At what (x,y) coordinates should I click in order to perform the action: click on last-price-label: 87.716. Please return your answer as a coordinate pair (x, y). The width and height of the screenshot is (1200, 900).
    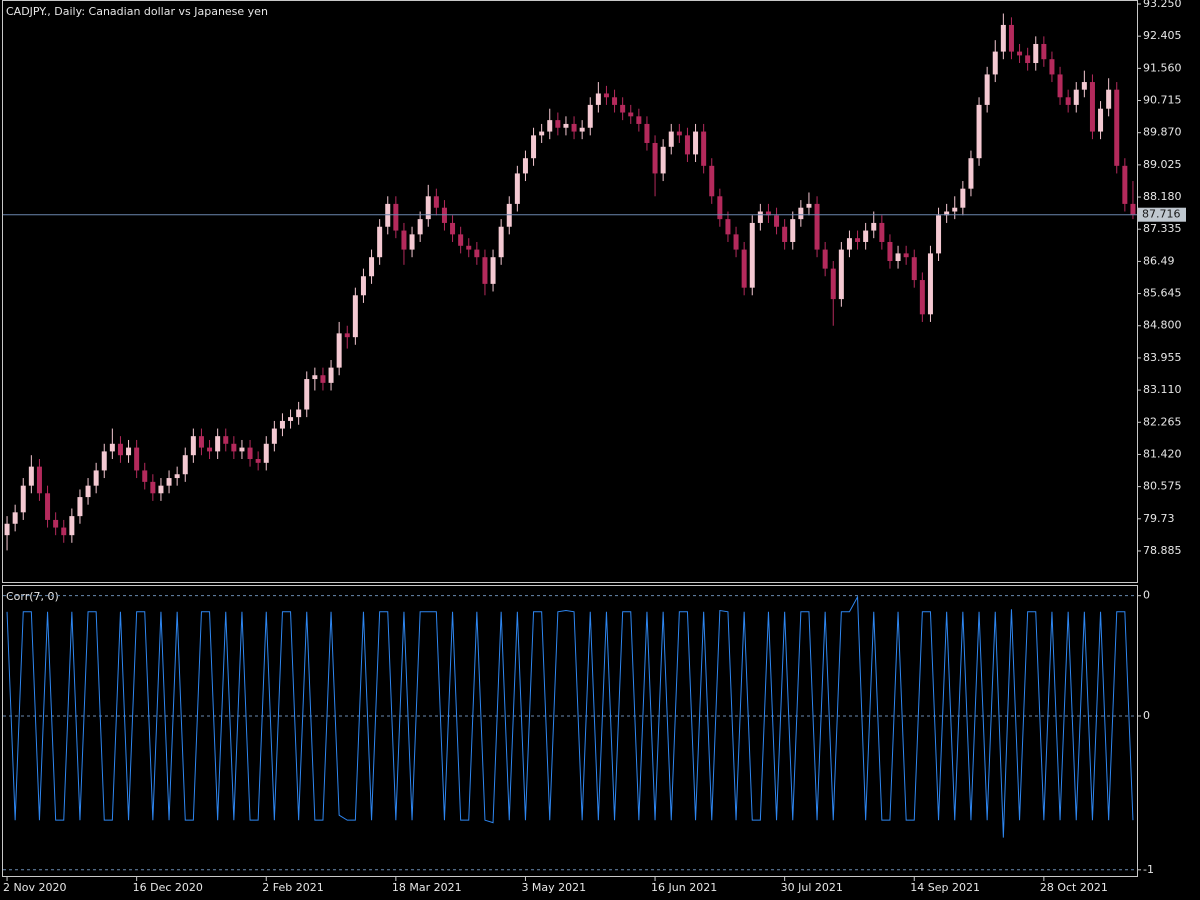
    Looking at the image, I should click on (1161, 214).